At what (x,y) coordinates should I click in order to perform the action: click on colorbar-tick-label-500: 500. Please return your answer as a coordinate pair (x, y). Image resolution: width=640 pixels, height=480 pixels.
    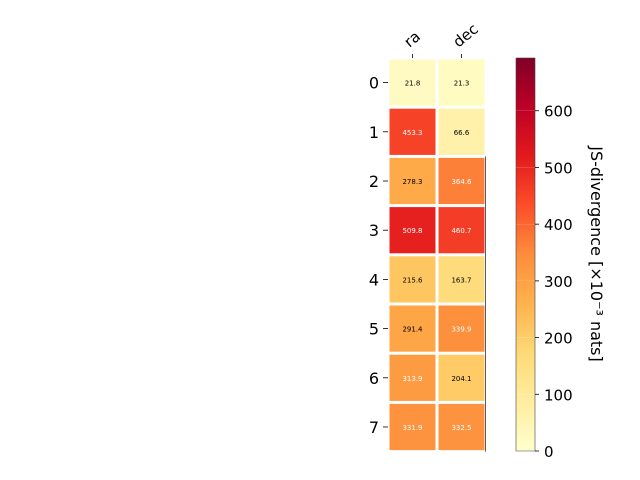
    Looking at the image, I should click on (558, 168).